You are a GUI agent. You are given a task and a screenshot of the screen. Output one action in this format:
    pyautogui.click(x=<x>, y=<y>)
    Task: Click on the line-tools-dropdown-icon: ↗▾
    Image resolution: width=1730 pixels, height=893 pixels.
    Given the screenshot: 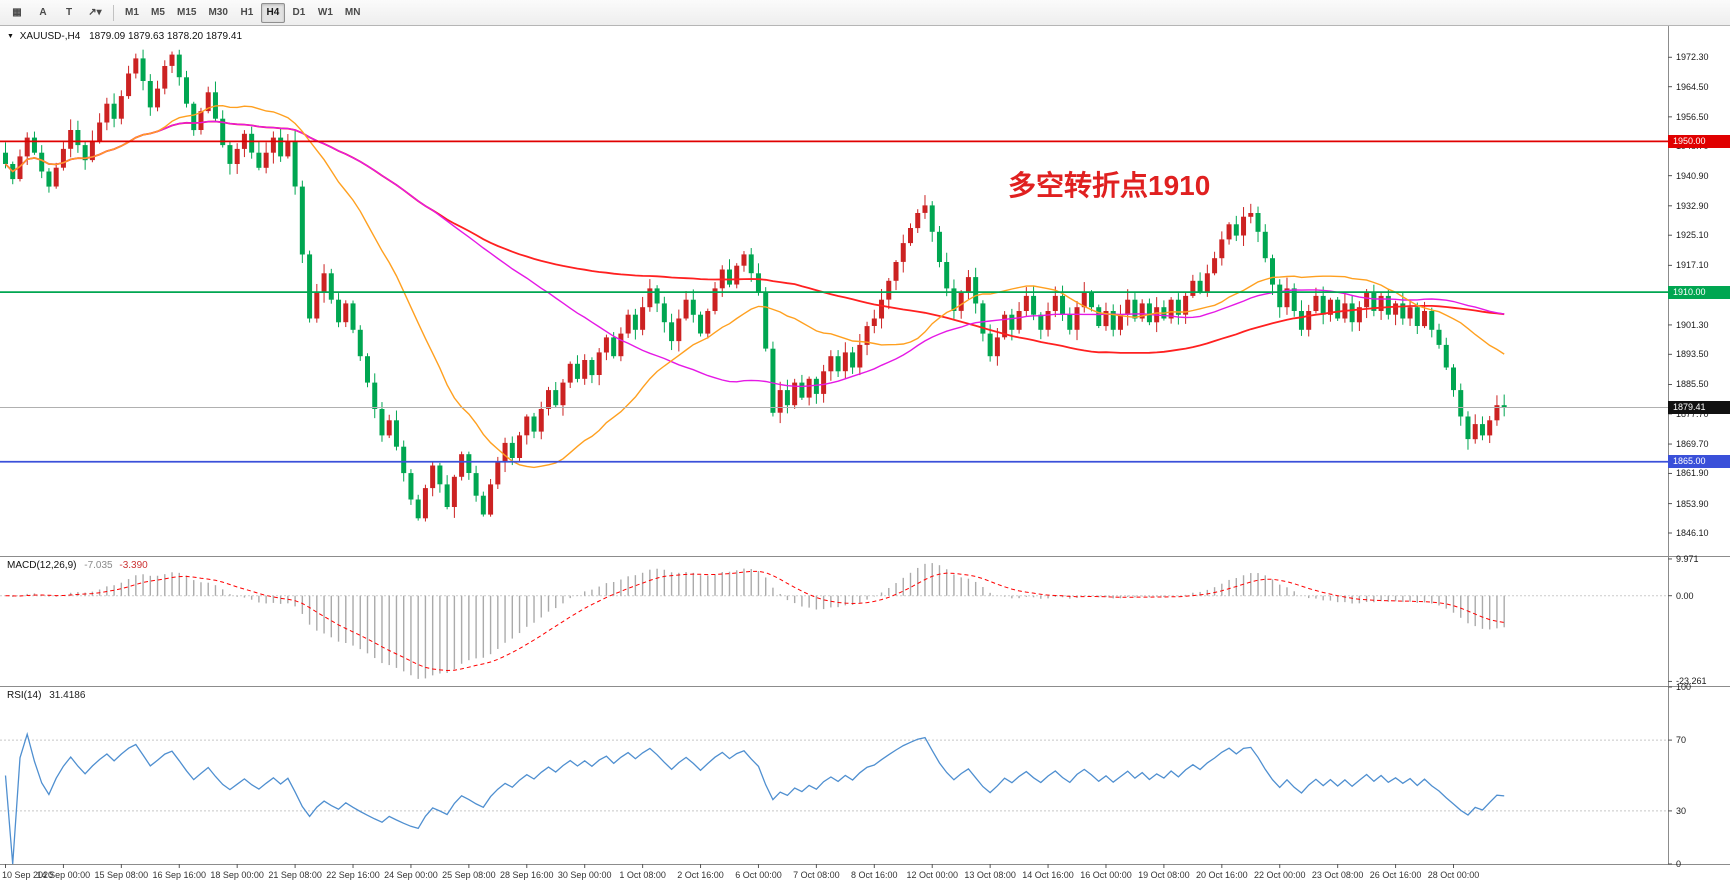 What is the action you would take?
    pyautogui.click(x=95, y=12)
    